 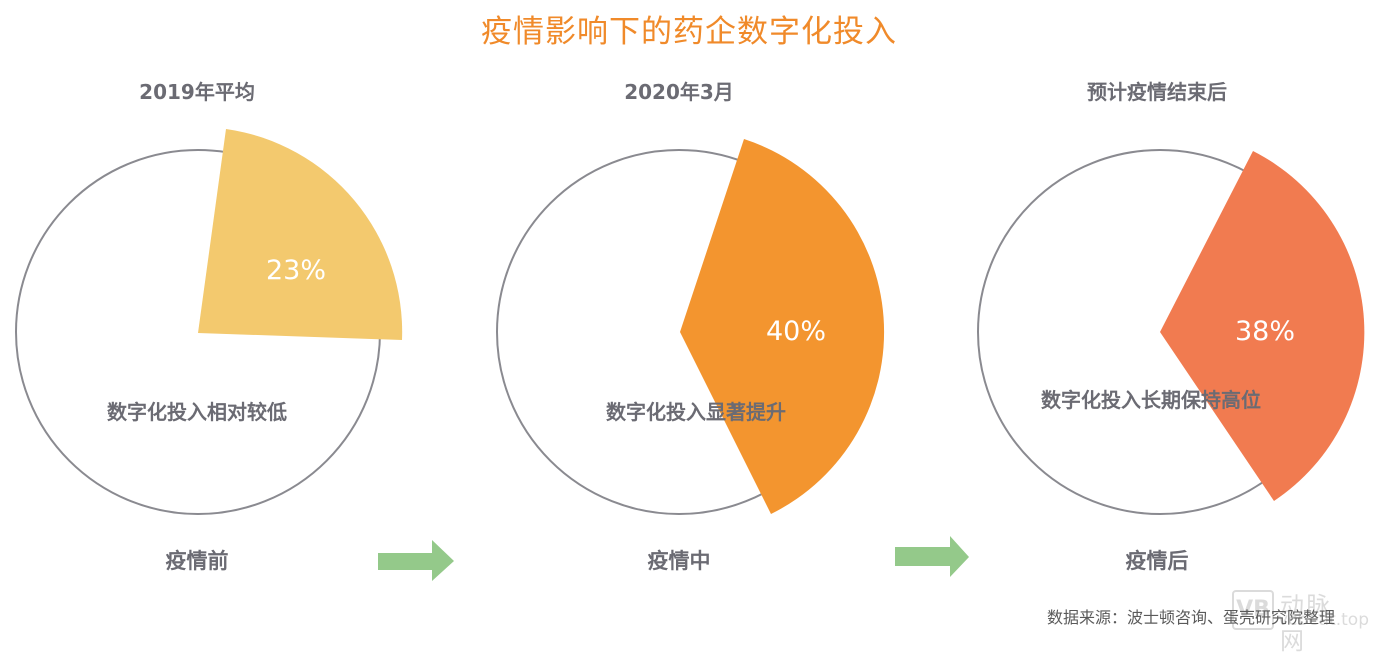 What do you see at coordinates (679, 92) in the screenshot?
I see `panel-header-during: 2020年3月` at bounding box center [679, 92].